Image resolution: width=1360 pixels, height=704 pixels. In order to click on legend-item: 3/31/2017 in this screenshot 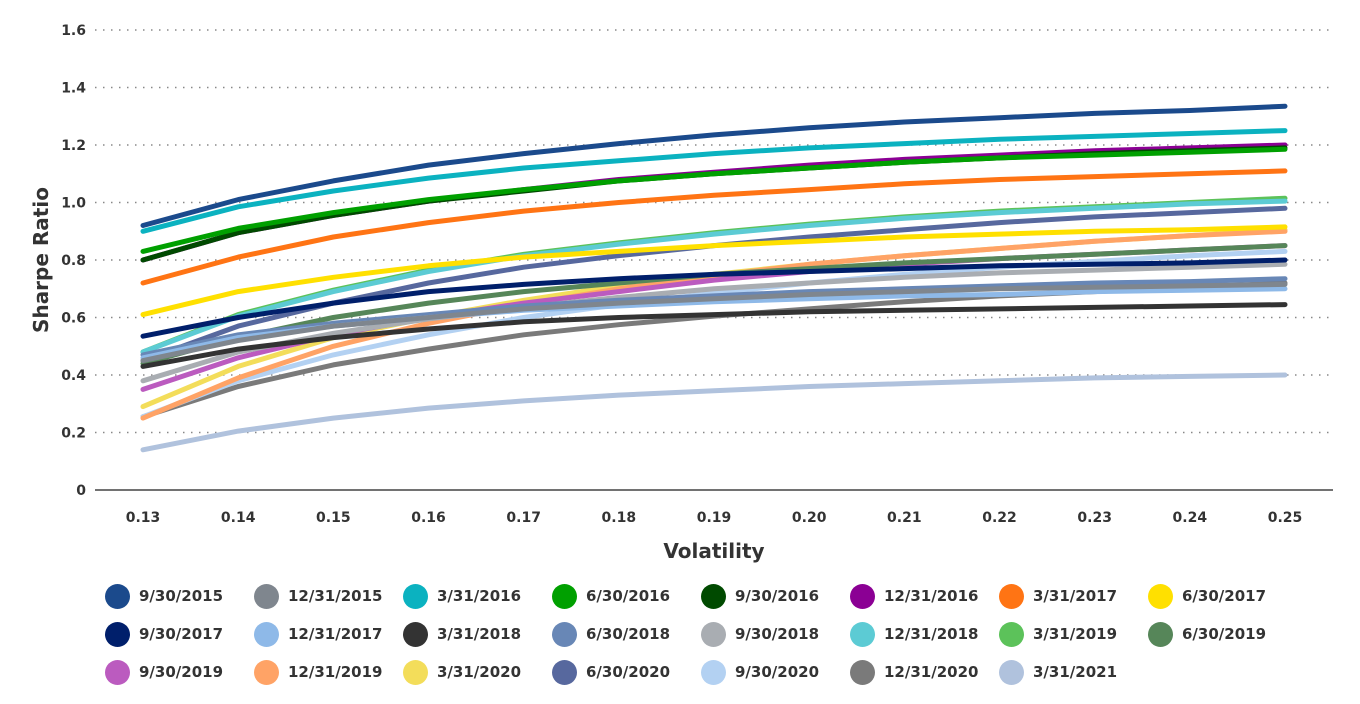, I will do `click(1073, 596)`.